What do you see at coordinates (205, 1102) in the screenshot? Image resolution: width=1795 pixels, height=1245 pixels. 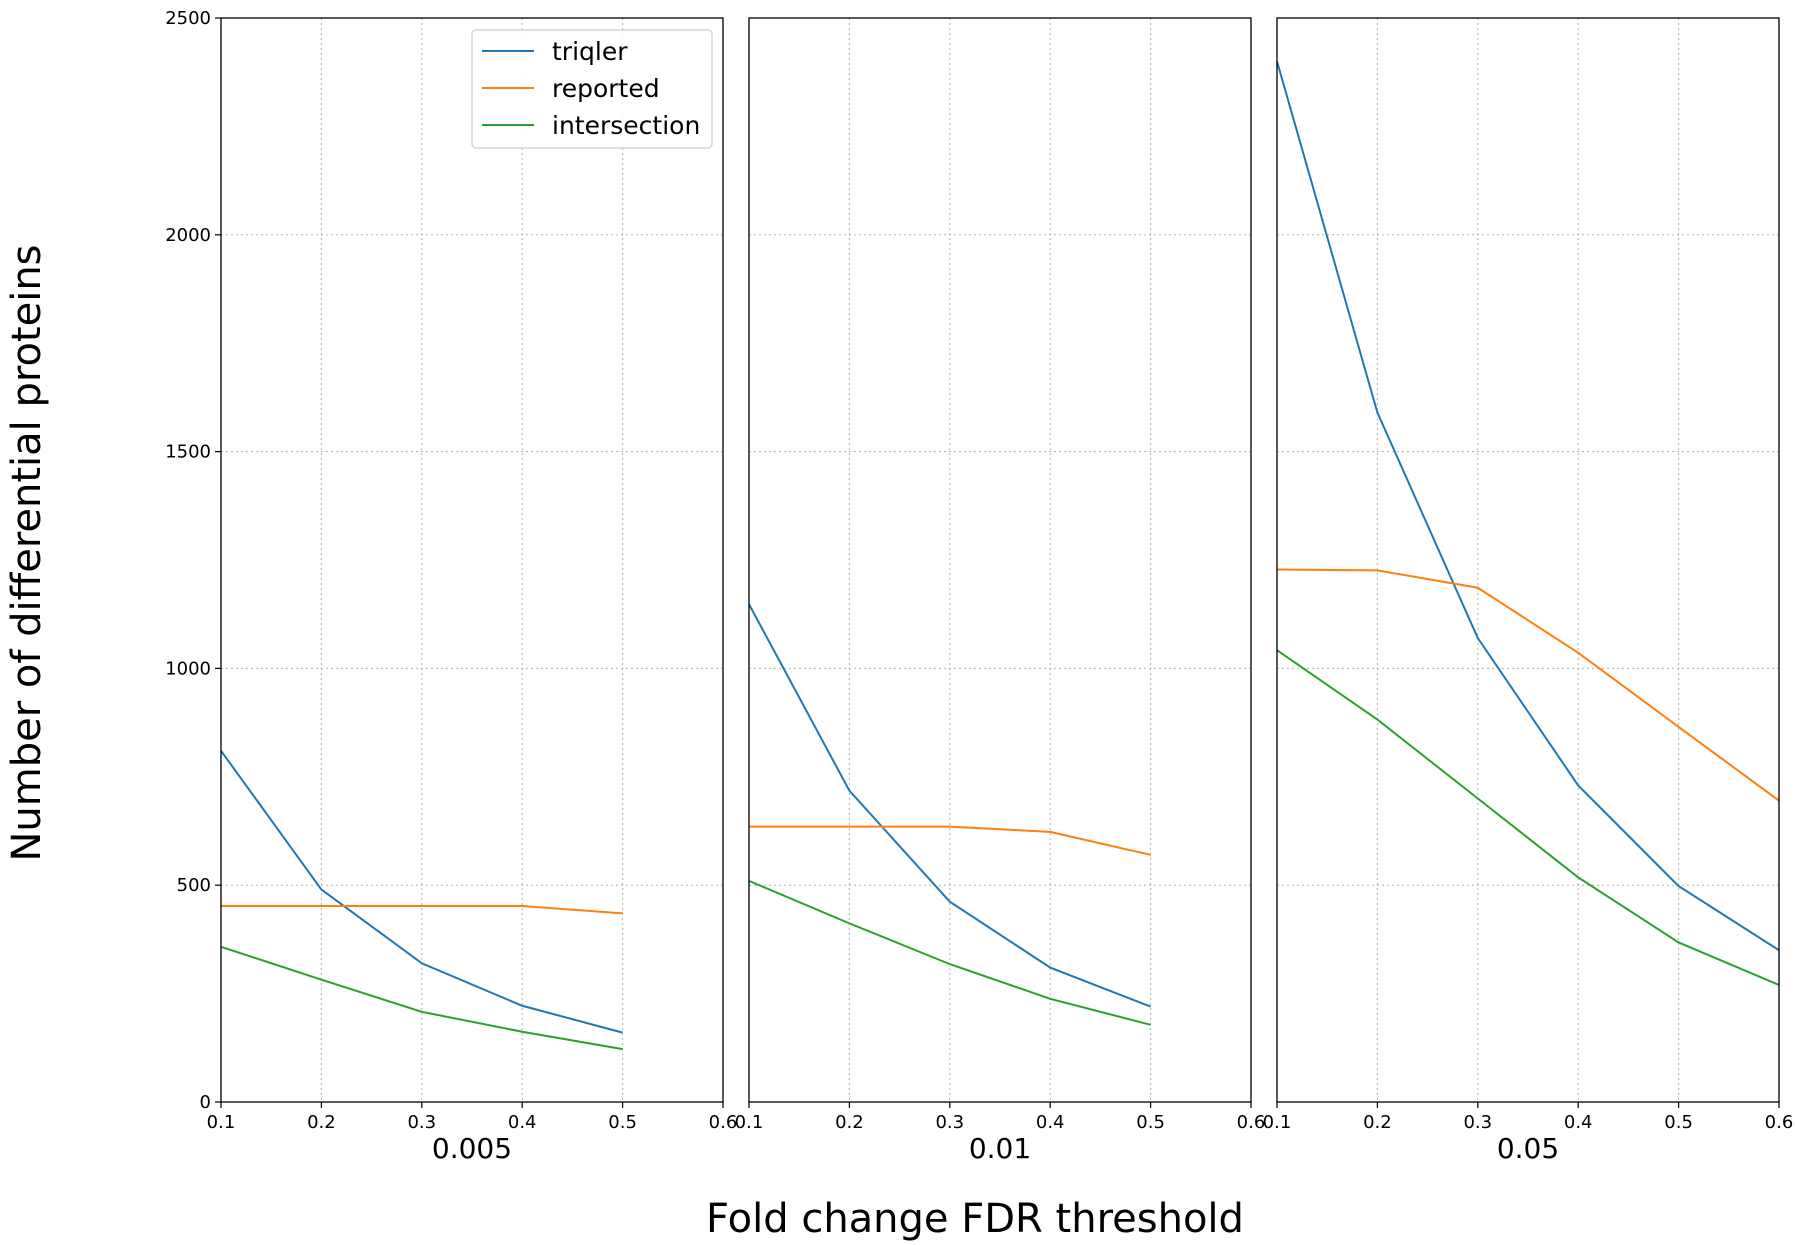 I see `y-tick-label: 0` at bounding box center [205, 1102].